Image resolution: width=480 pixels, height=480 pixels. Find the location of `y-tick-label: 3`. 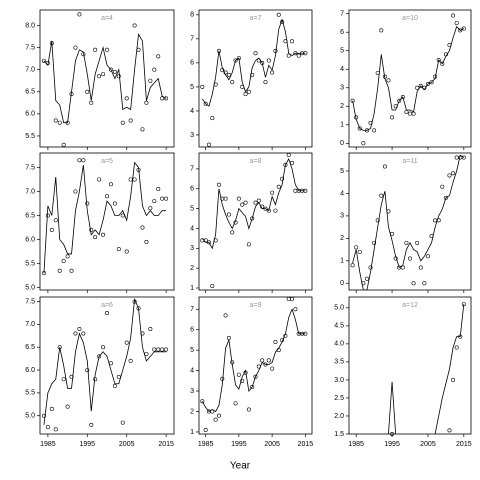

y-tick-label: 3 is located at coordinates (342, 88).